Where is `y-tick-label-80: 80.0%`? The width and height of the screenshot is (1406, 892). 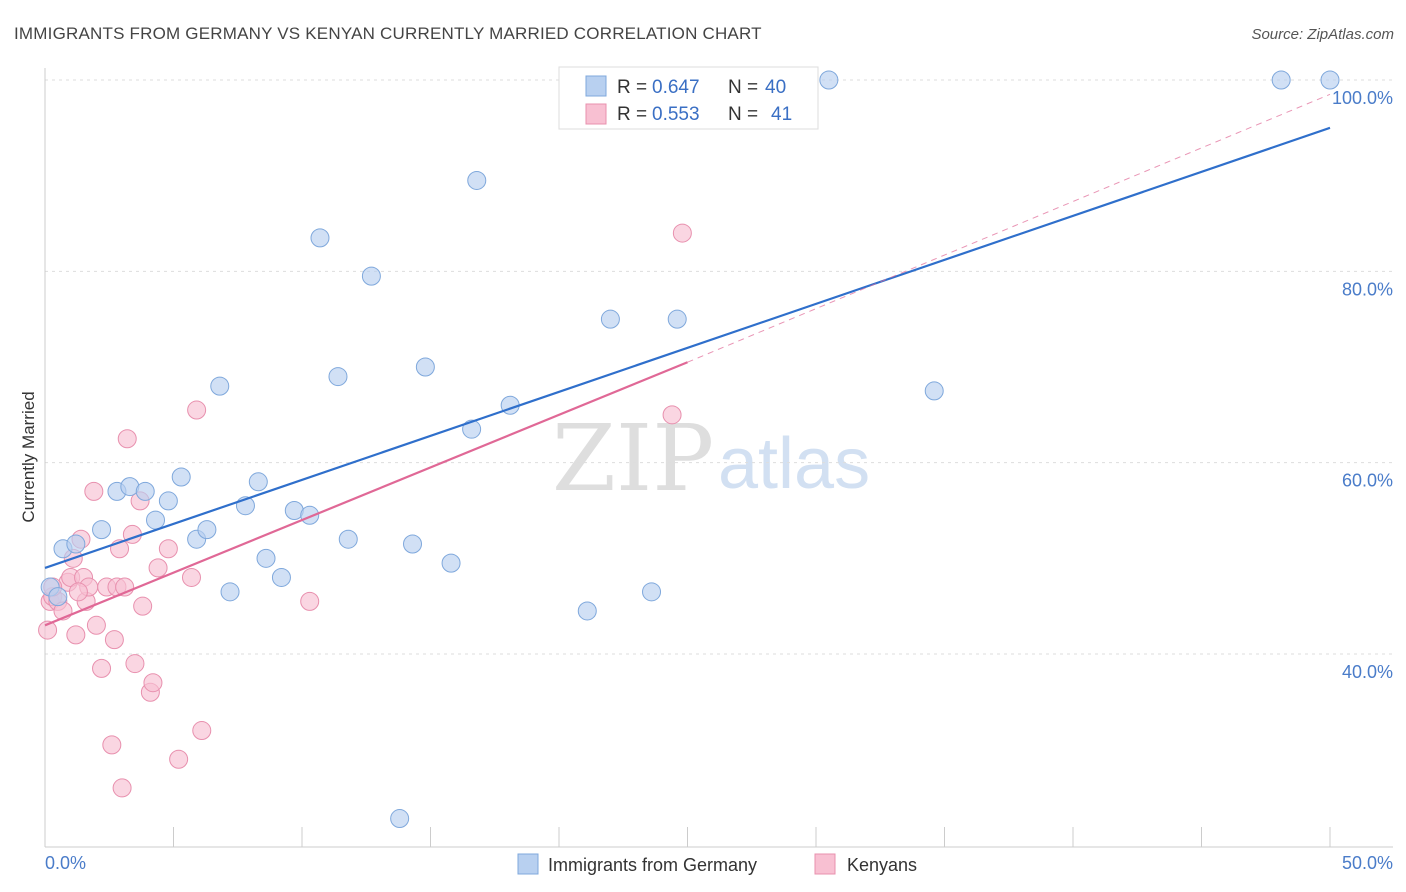 y-tick-label-80: 80.0% is located at coordinates (1367, 289).